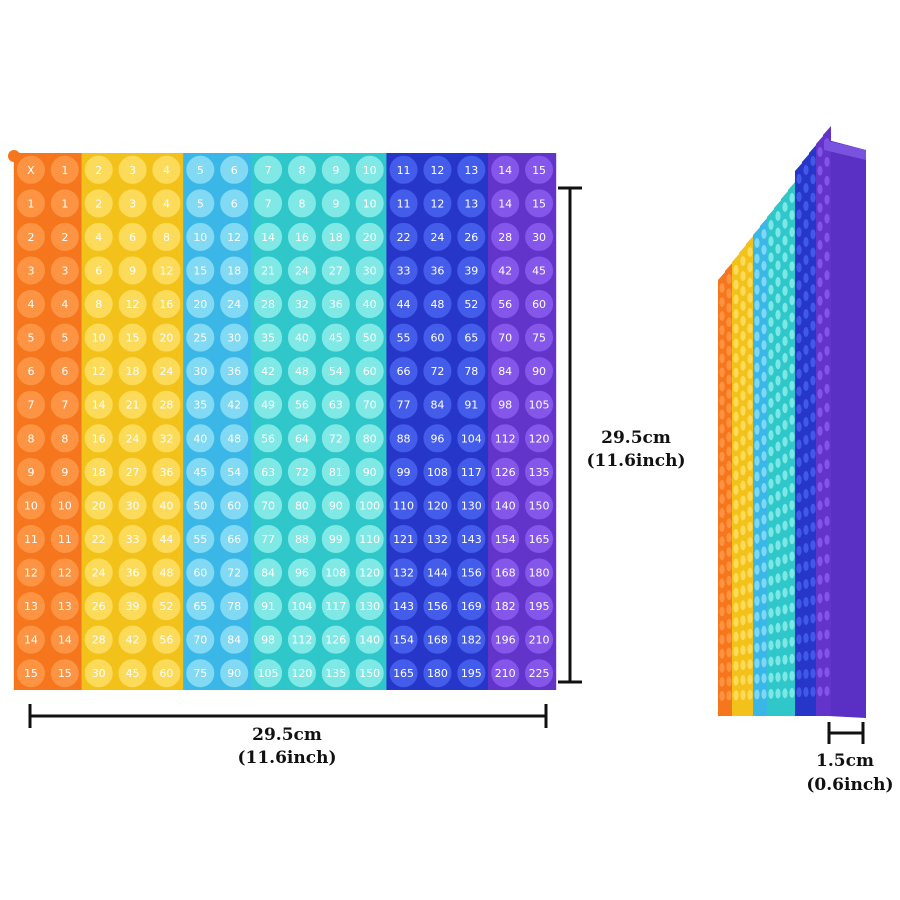  Describe the element at coordinates (166, 338) in the screenshot. I see `cell-number: 20` at that location.